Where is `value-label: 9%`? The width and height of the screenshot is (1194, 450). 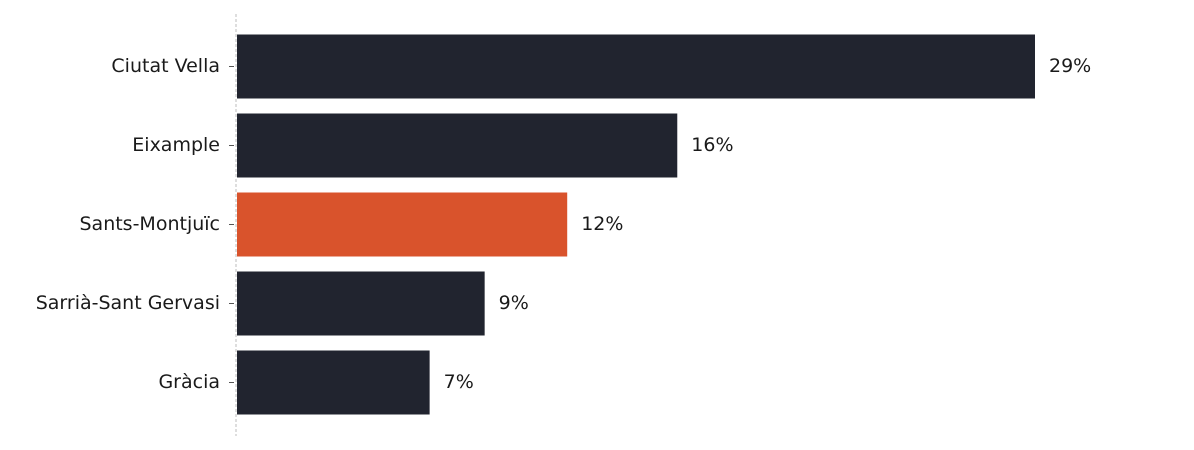
value-label: 9% is located at coordinates (514, 303).